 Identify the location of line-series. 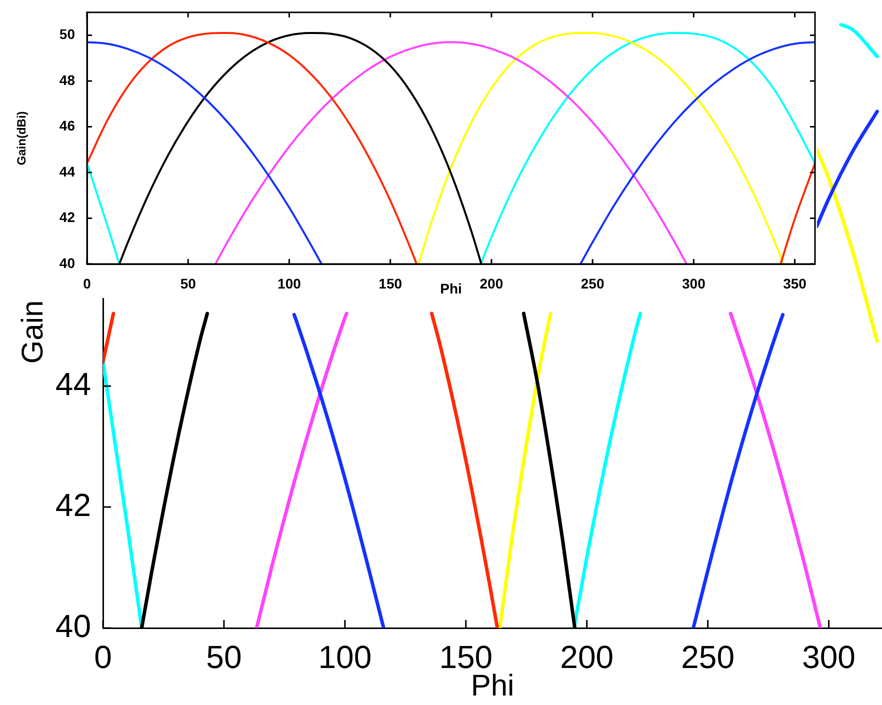
(601, 148).